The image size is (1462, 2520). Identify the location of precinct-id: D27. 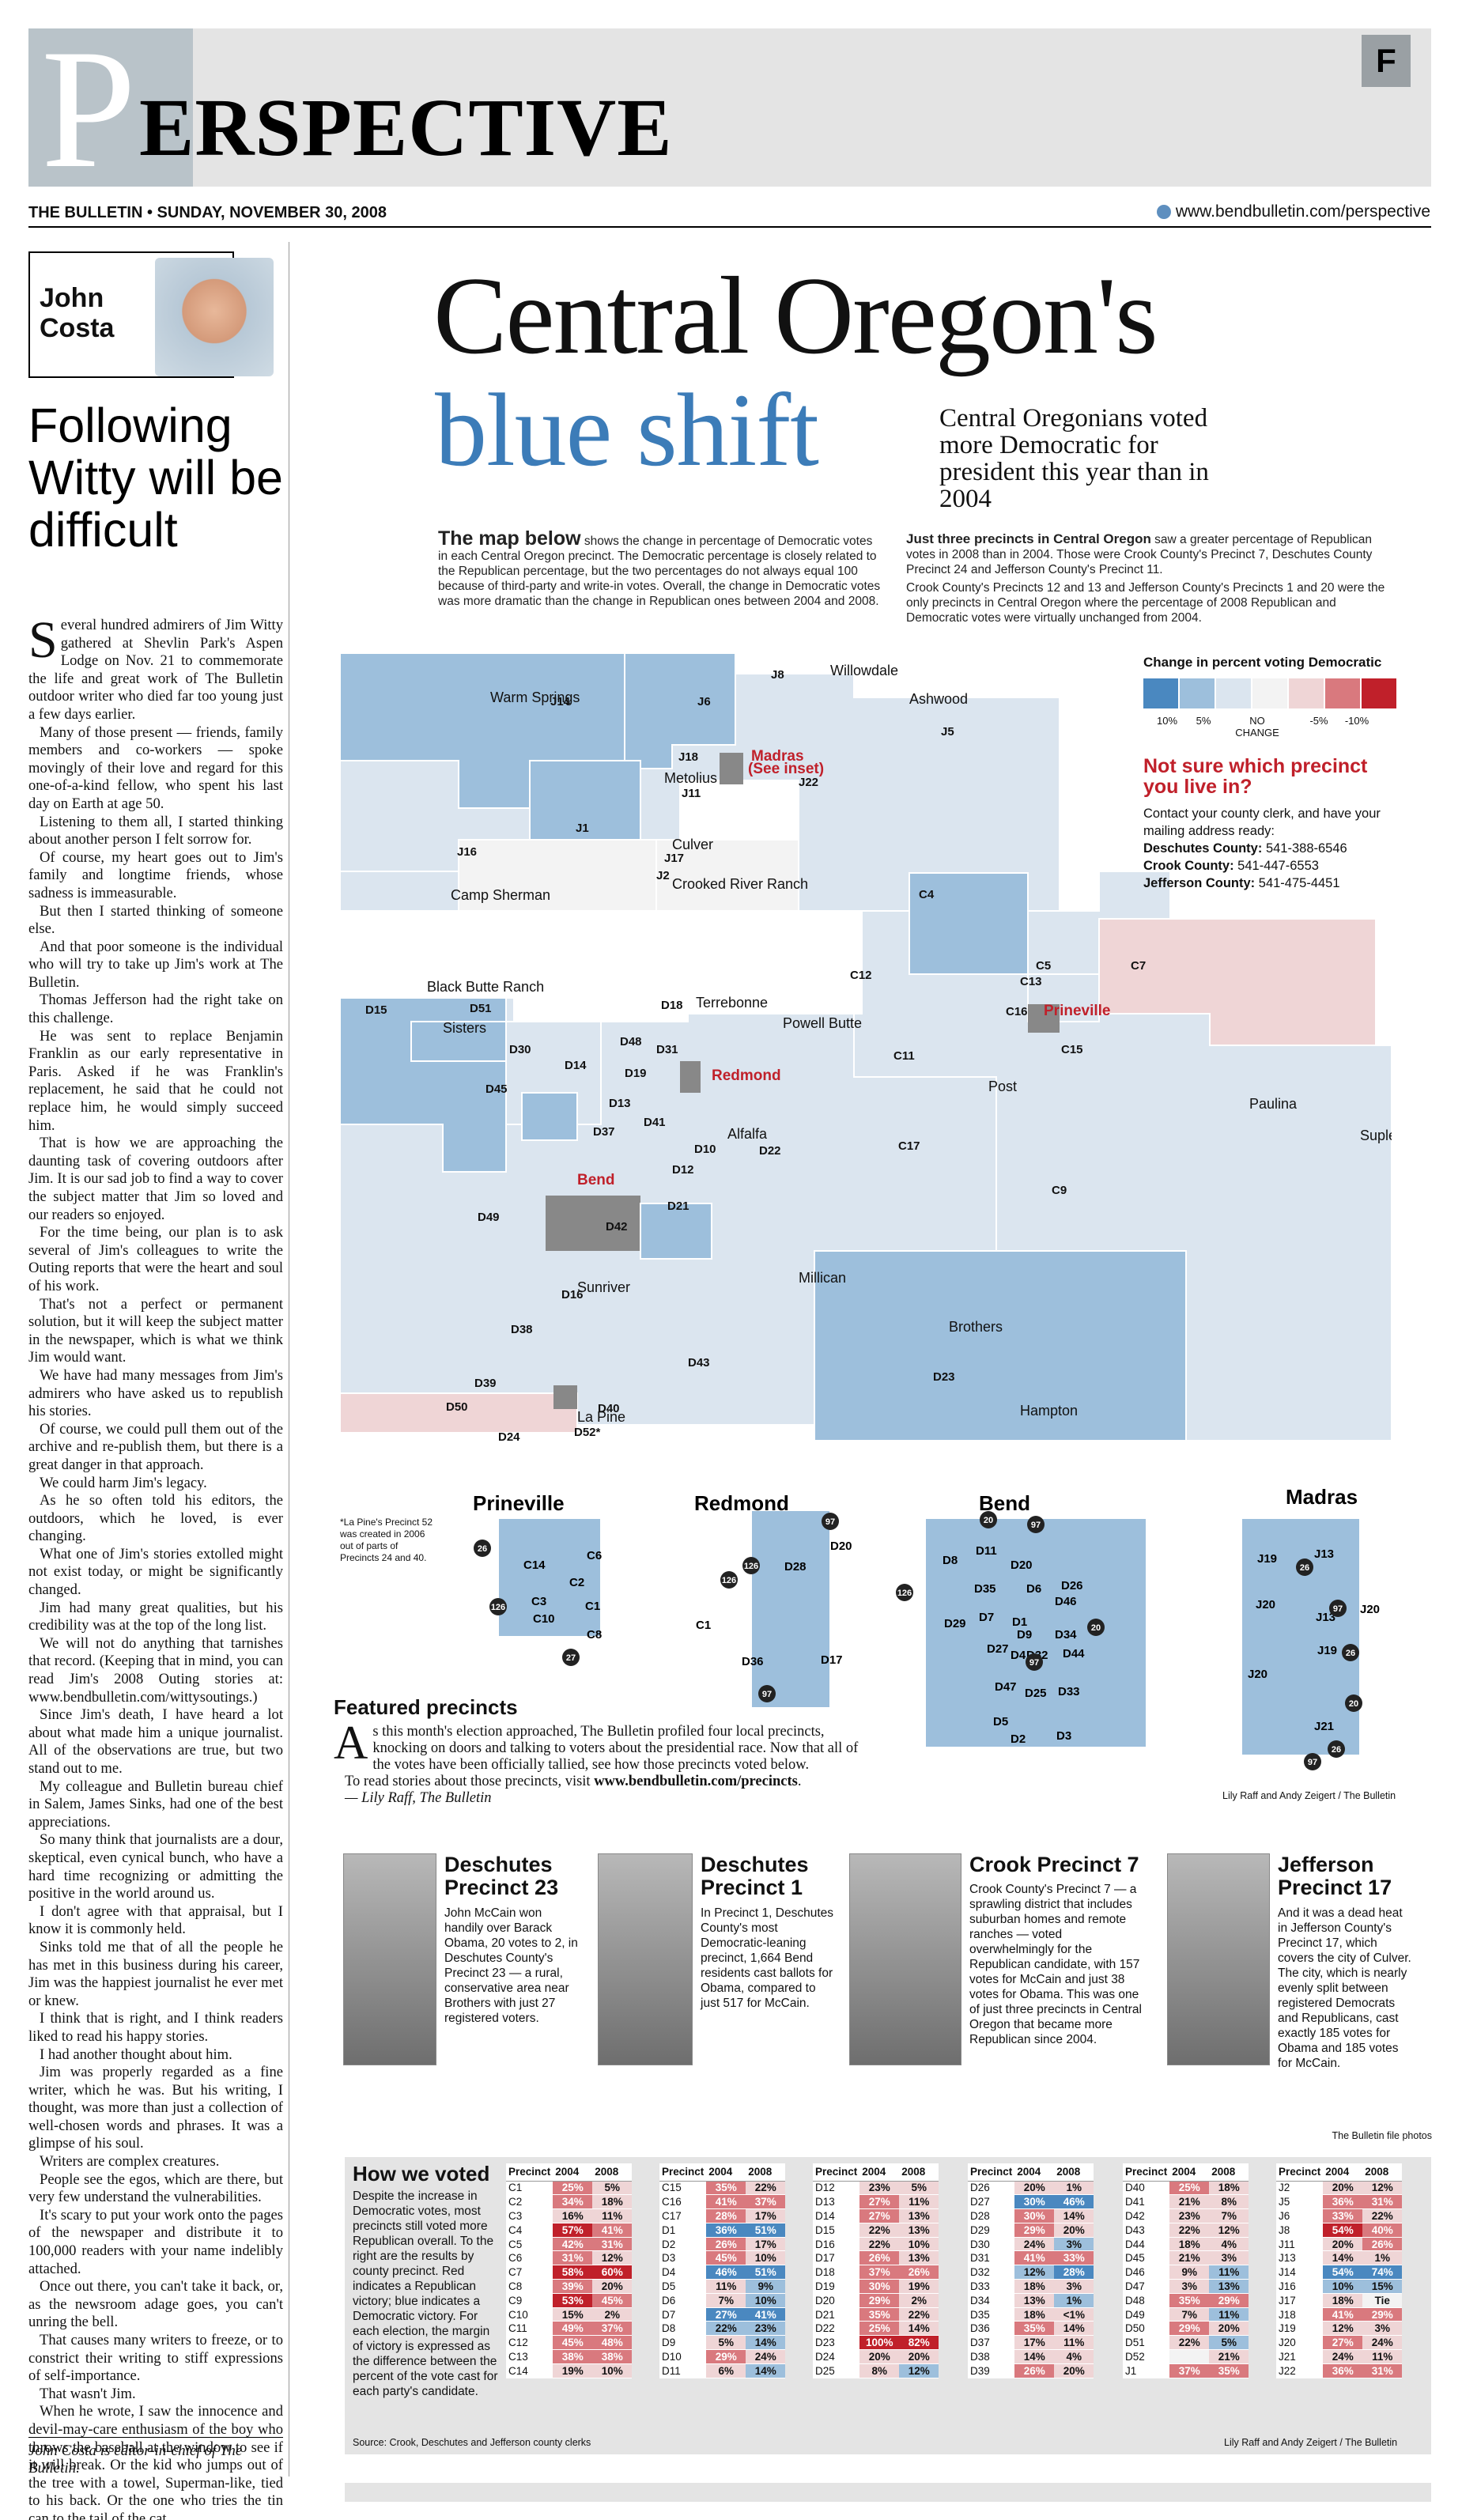
(991, 2202).